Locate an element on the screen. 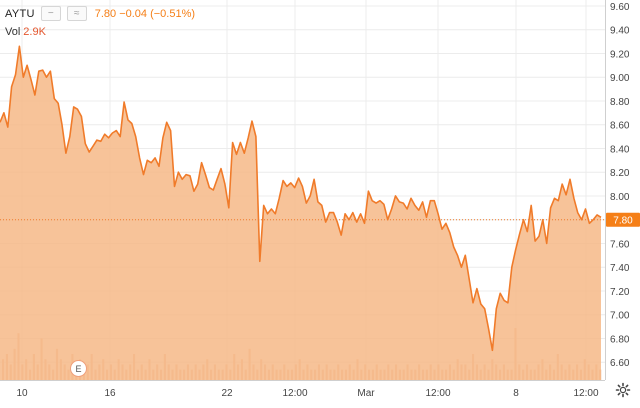  y-tick-label: 7.00 is located at coordinates (620, 316).